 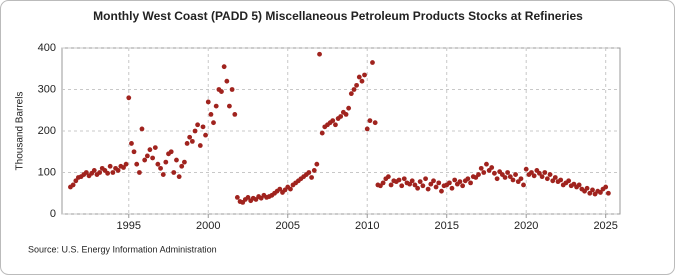 I want to click on y-tick-label: 100, so click(x=47, y=172).